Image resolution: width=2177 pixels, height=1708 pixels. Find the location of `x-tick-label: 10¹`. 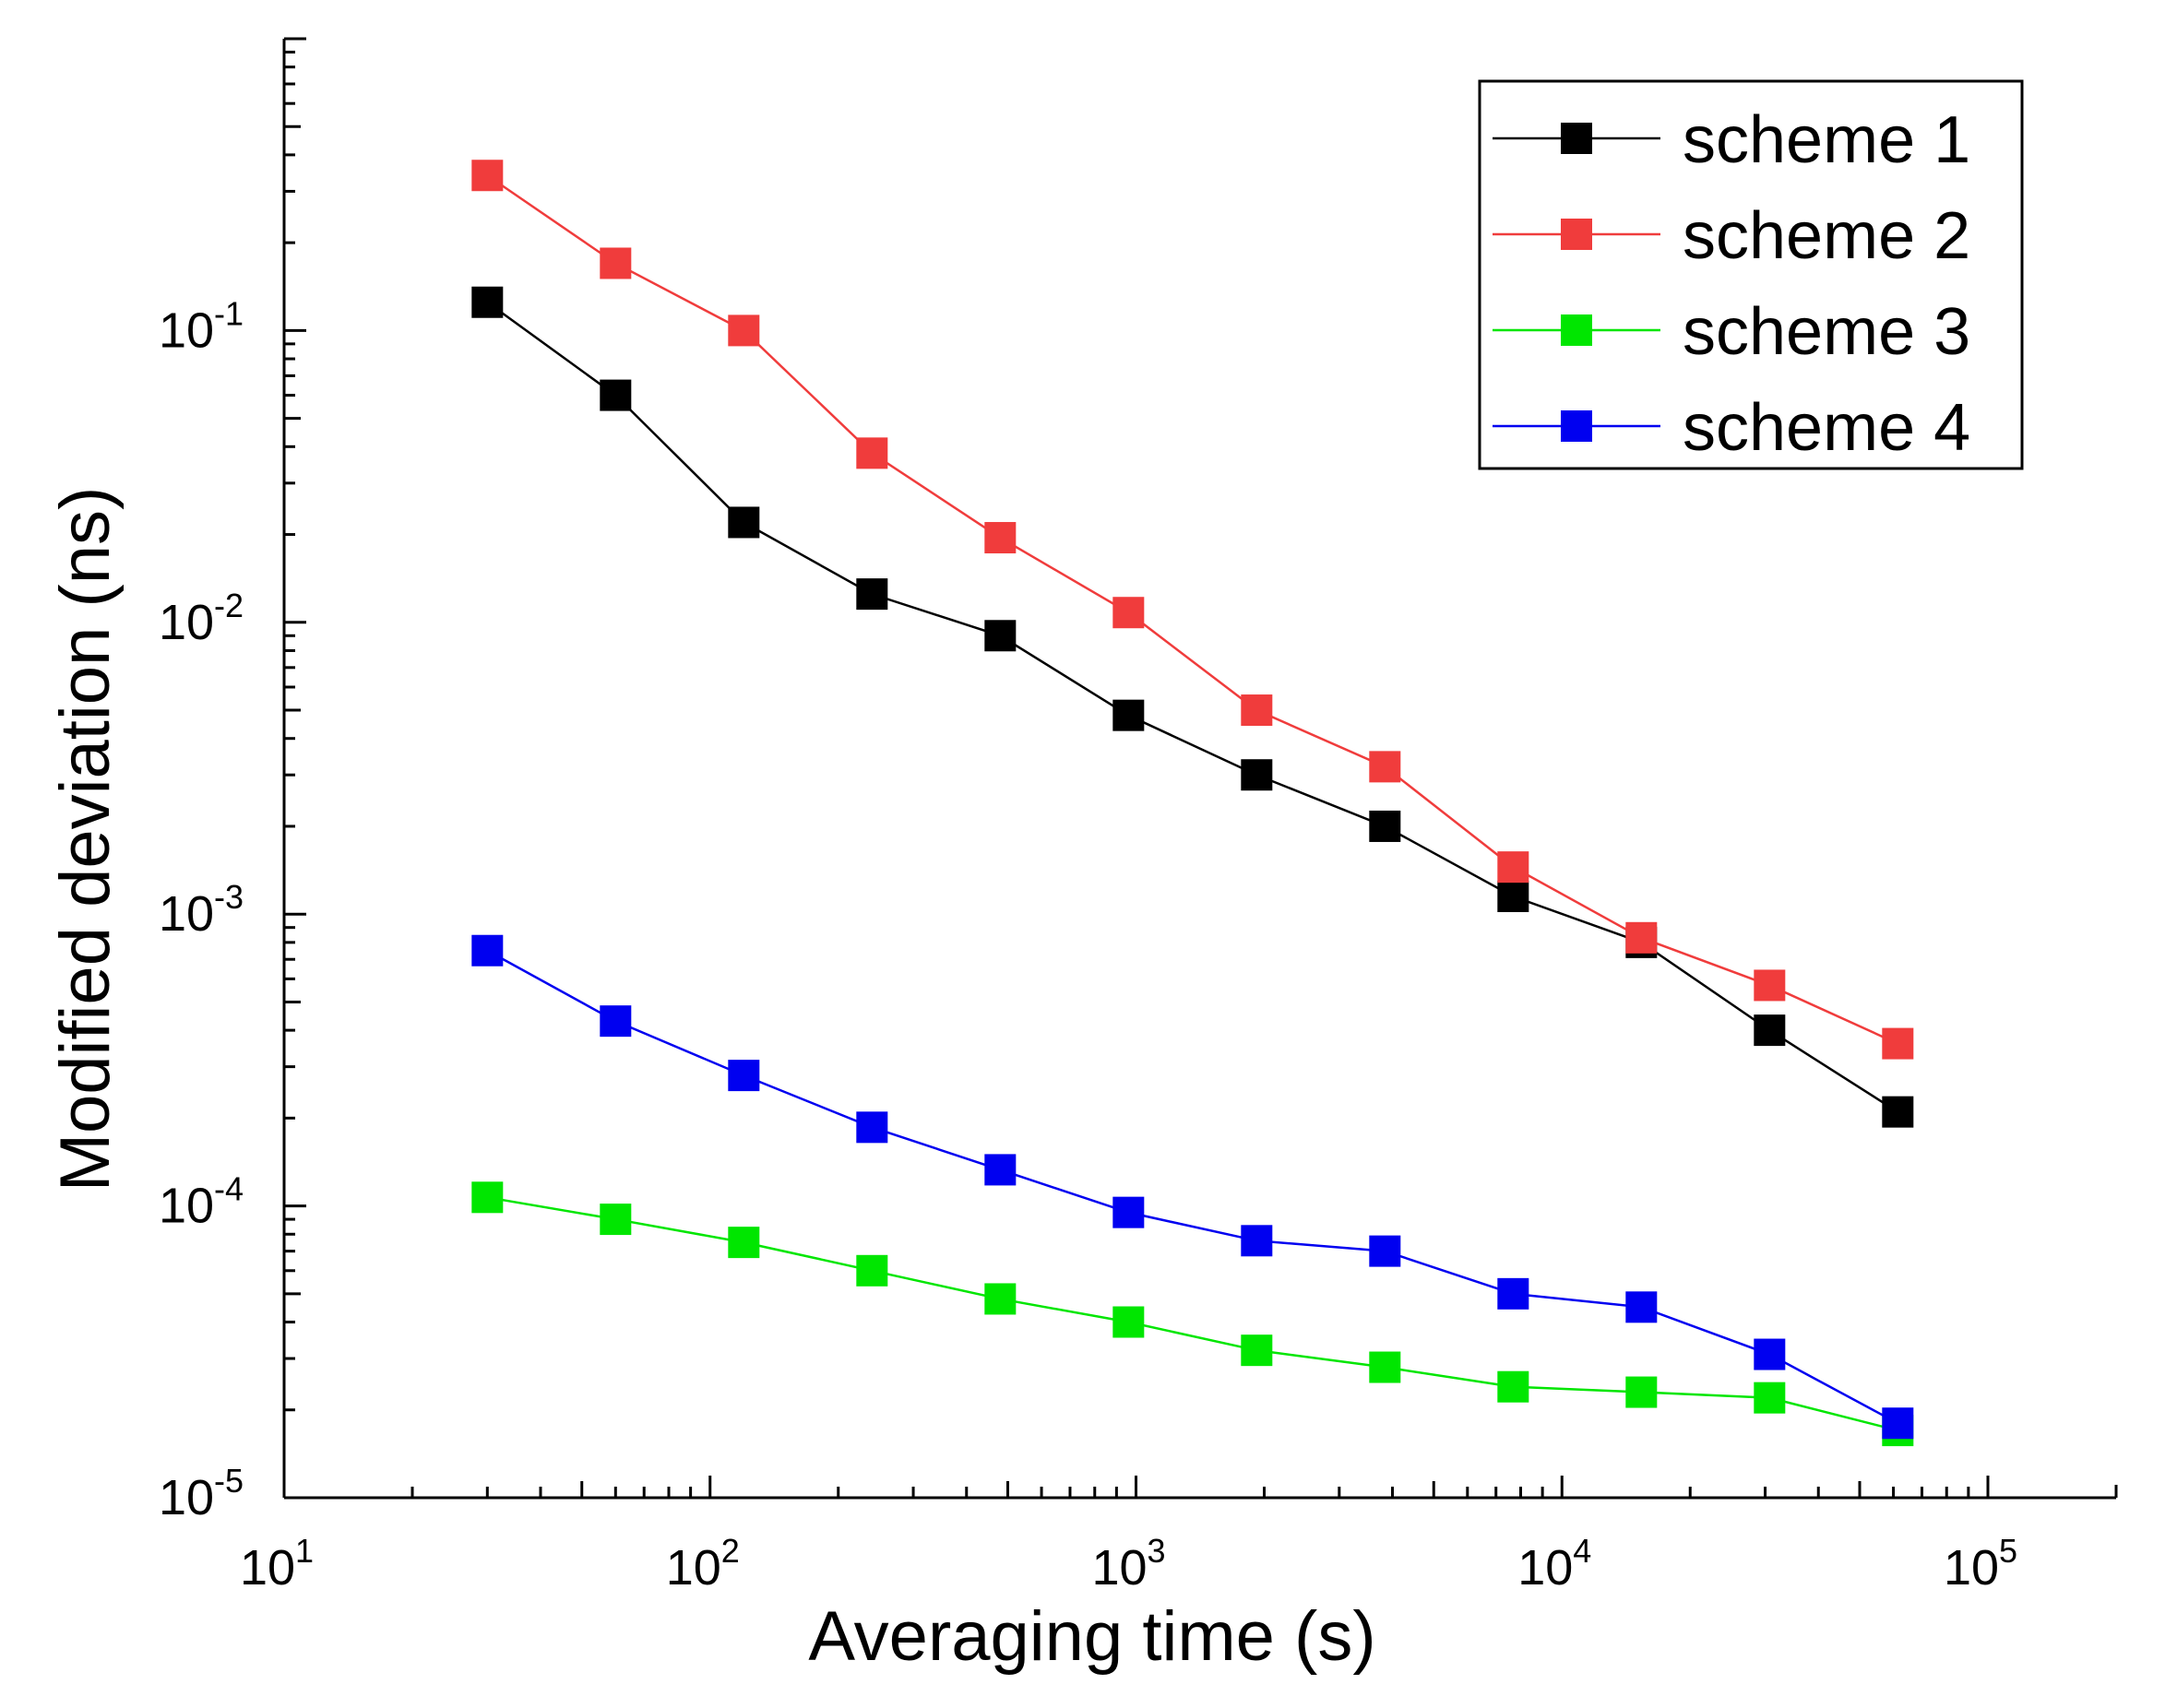

x-tick-label: 10¹ is located at coordinates (277, 1563).